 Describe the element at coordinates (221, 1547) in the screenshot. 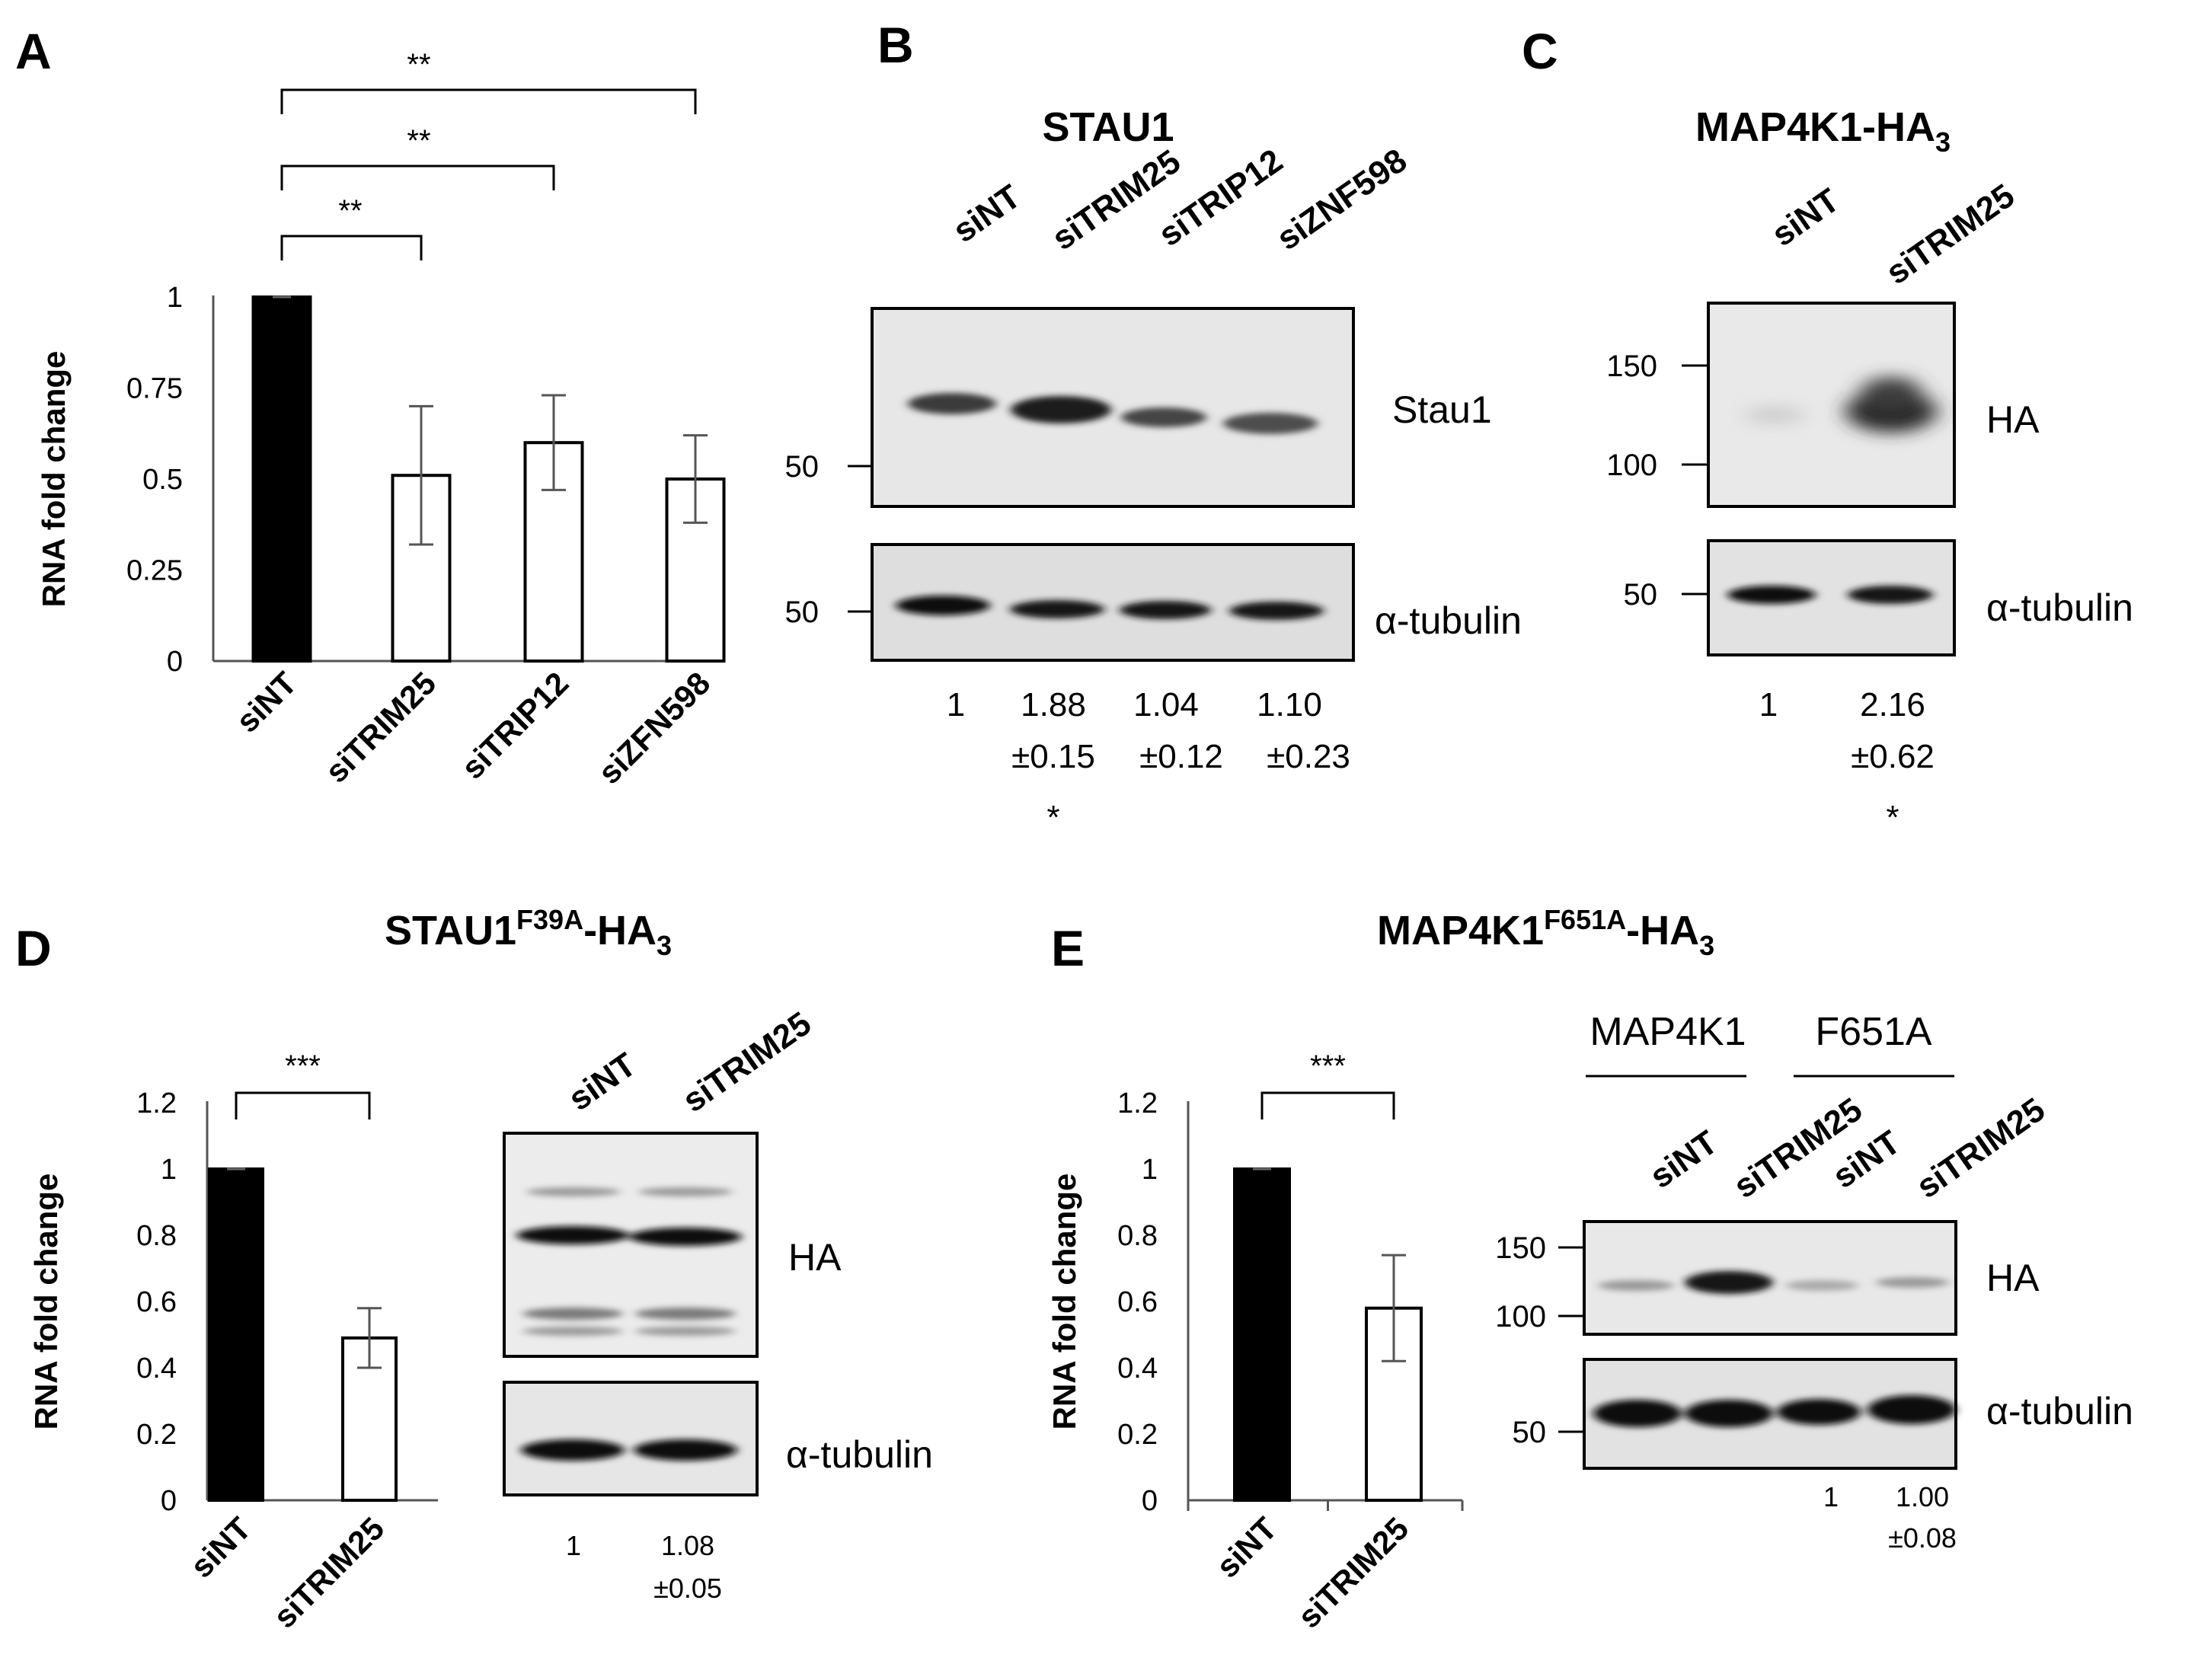

I see `category-label-d-0: siNT` at that location.